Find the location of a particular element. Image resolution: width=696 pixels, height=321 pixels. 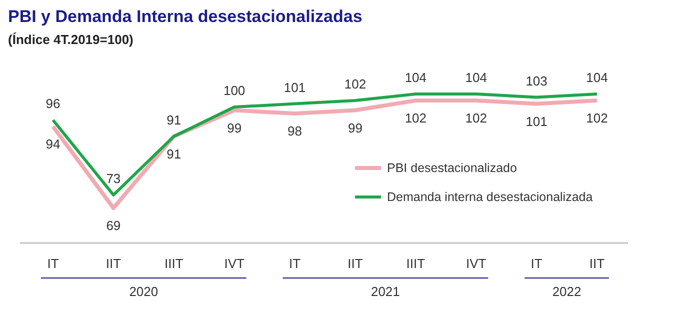

data-label: 103 is located at coordinates (537, 80).